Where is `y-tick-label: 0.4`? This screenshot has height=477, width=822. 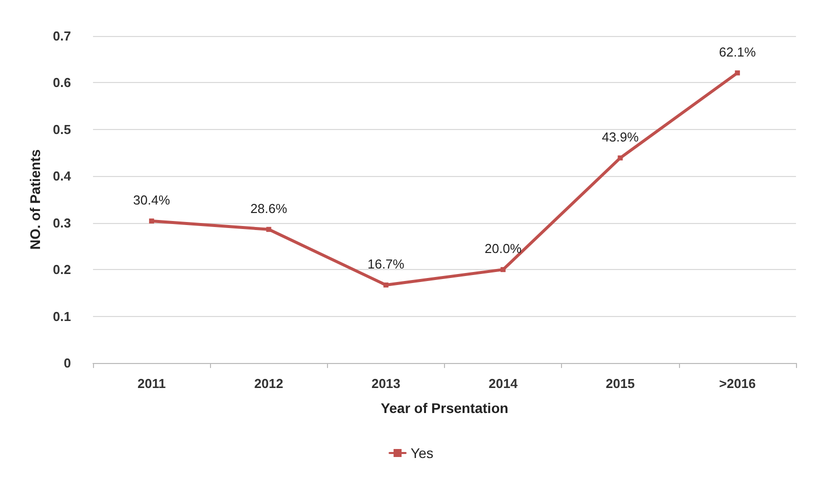 y-tick-label: 0.4 is located at coordinates (62, 176).